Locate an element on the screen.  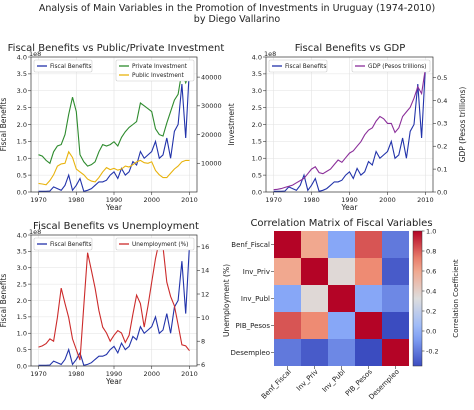
p1-xtick-label: 2000 is located at coordinates (151, 200).